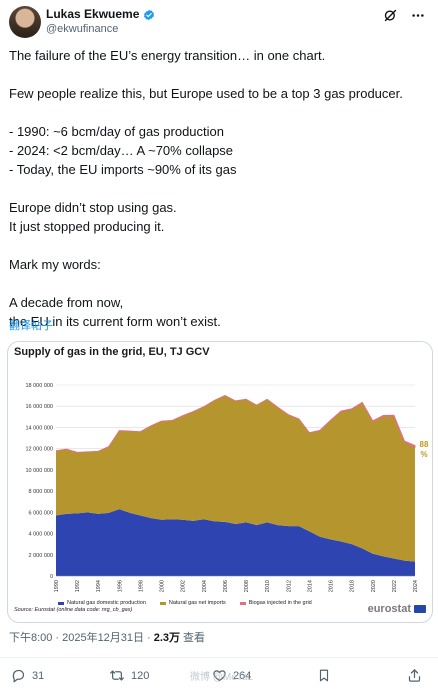 This screenshot has height=693, width=438. I want to click on y-tick-label: 4 000 000, so click(41, 535).